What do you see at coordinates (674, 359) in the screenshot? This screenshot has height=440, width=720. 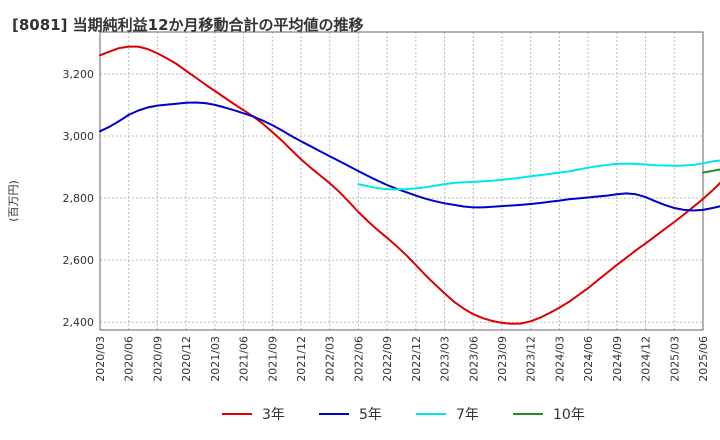 I see `x-tick-label: 2025/03` at bounding box center [674, 359].